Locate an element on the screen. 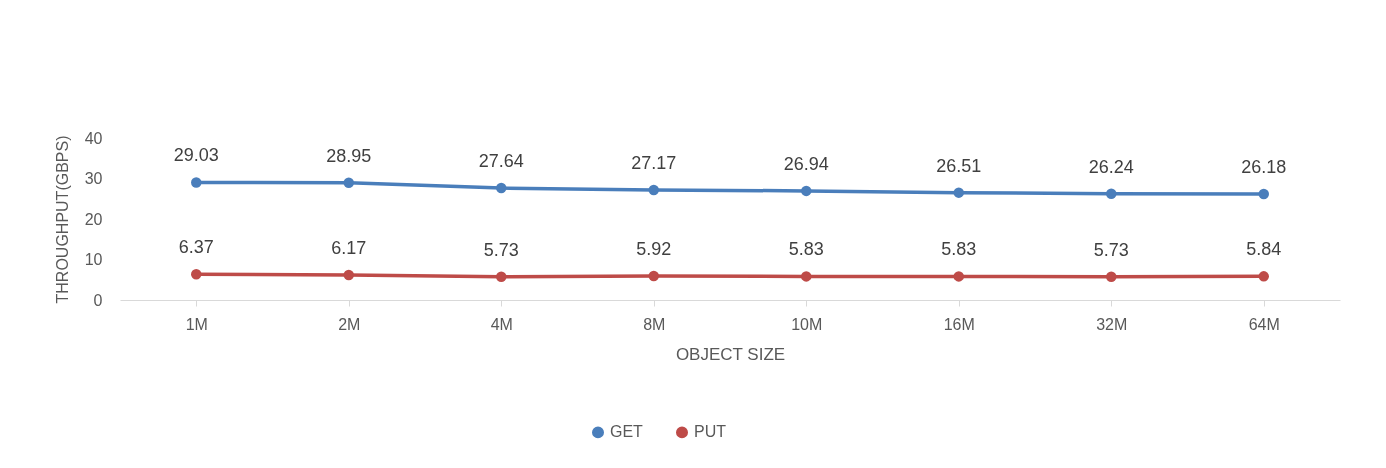 This screenshot has height=468, width=1386. y-tick-label: 10 is located at coordinates (93, 259).